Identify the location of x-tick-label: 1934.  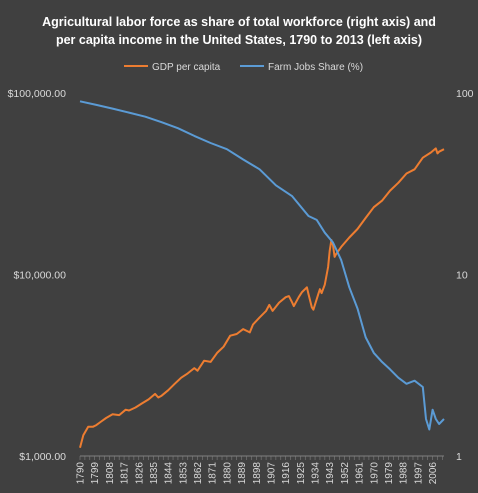
(316, 473).